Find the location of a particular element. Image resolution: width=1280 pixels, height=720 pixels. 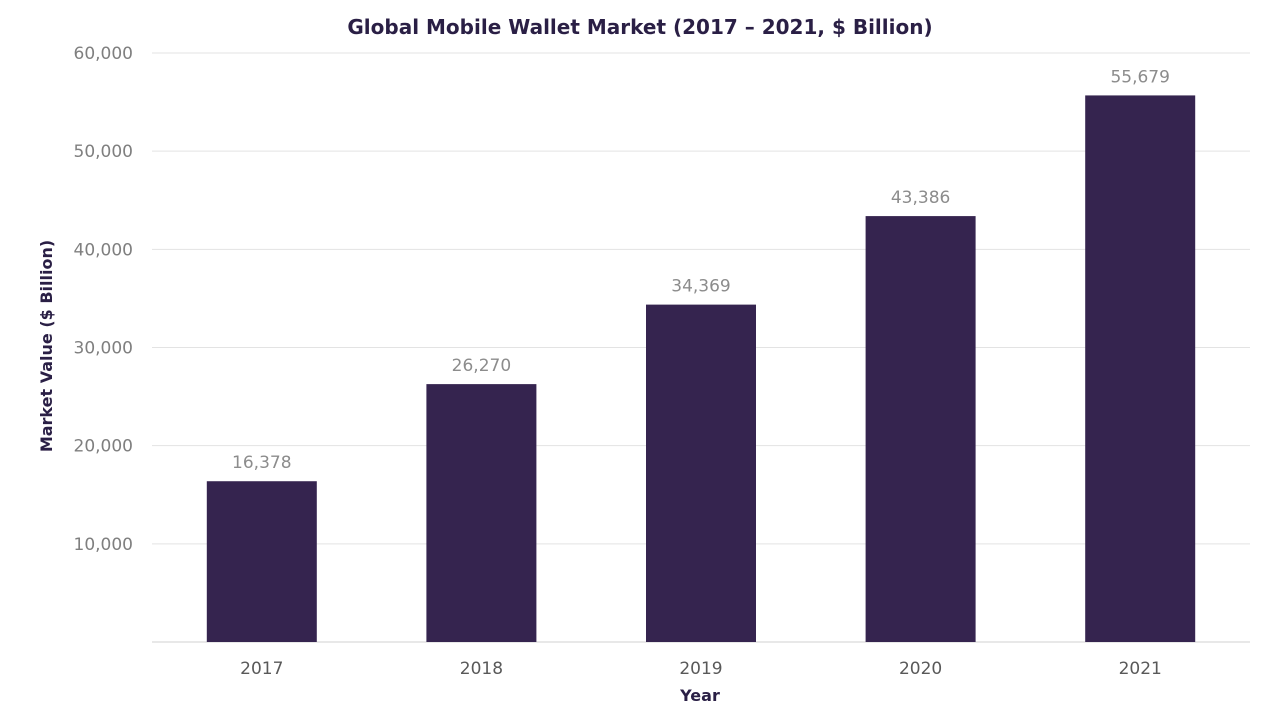

x-tick-label: 2017 is located at coordinates (261, 669).